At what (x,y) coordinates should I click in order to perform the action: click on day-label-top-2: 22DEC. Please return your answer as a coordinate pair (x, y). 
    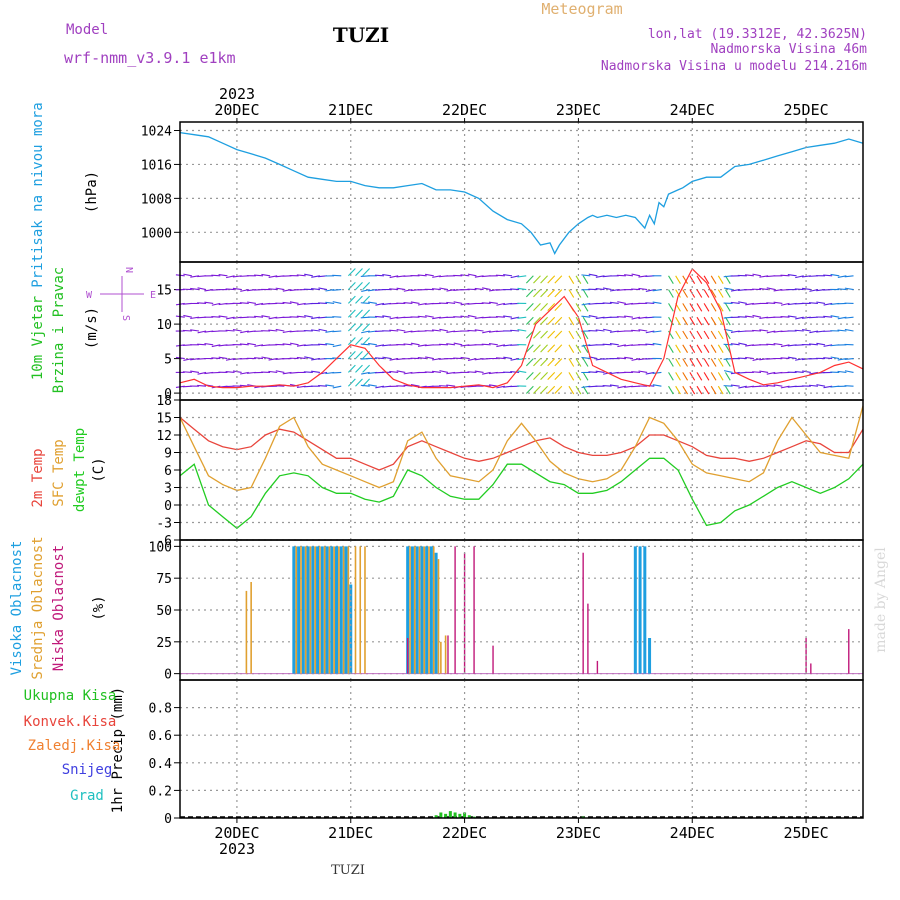
    Looking at the image, I should click on (464, 110).